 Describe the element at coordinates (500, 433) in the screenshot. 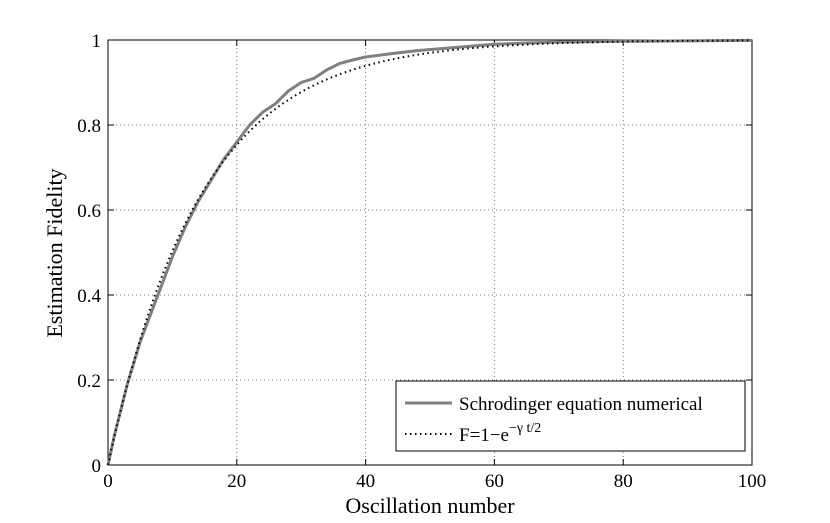

I see `legend-label-fit: F=1−e−γ t/2` at that location.